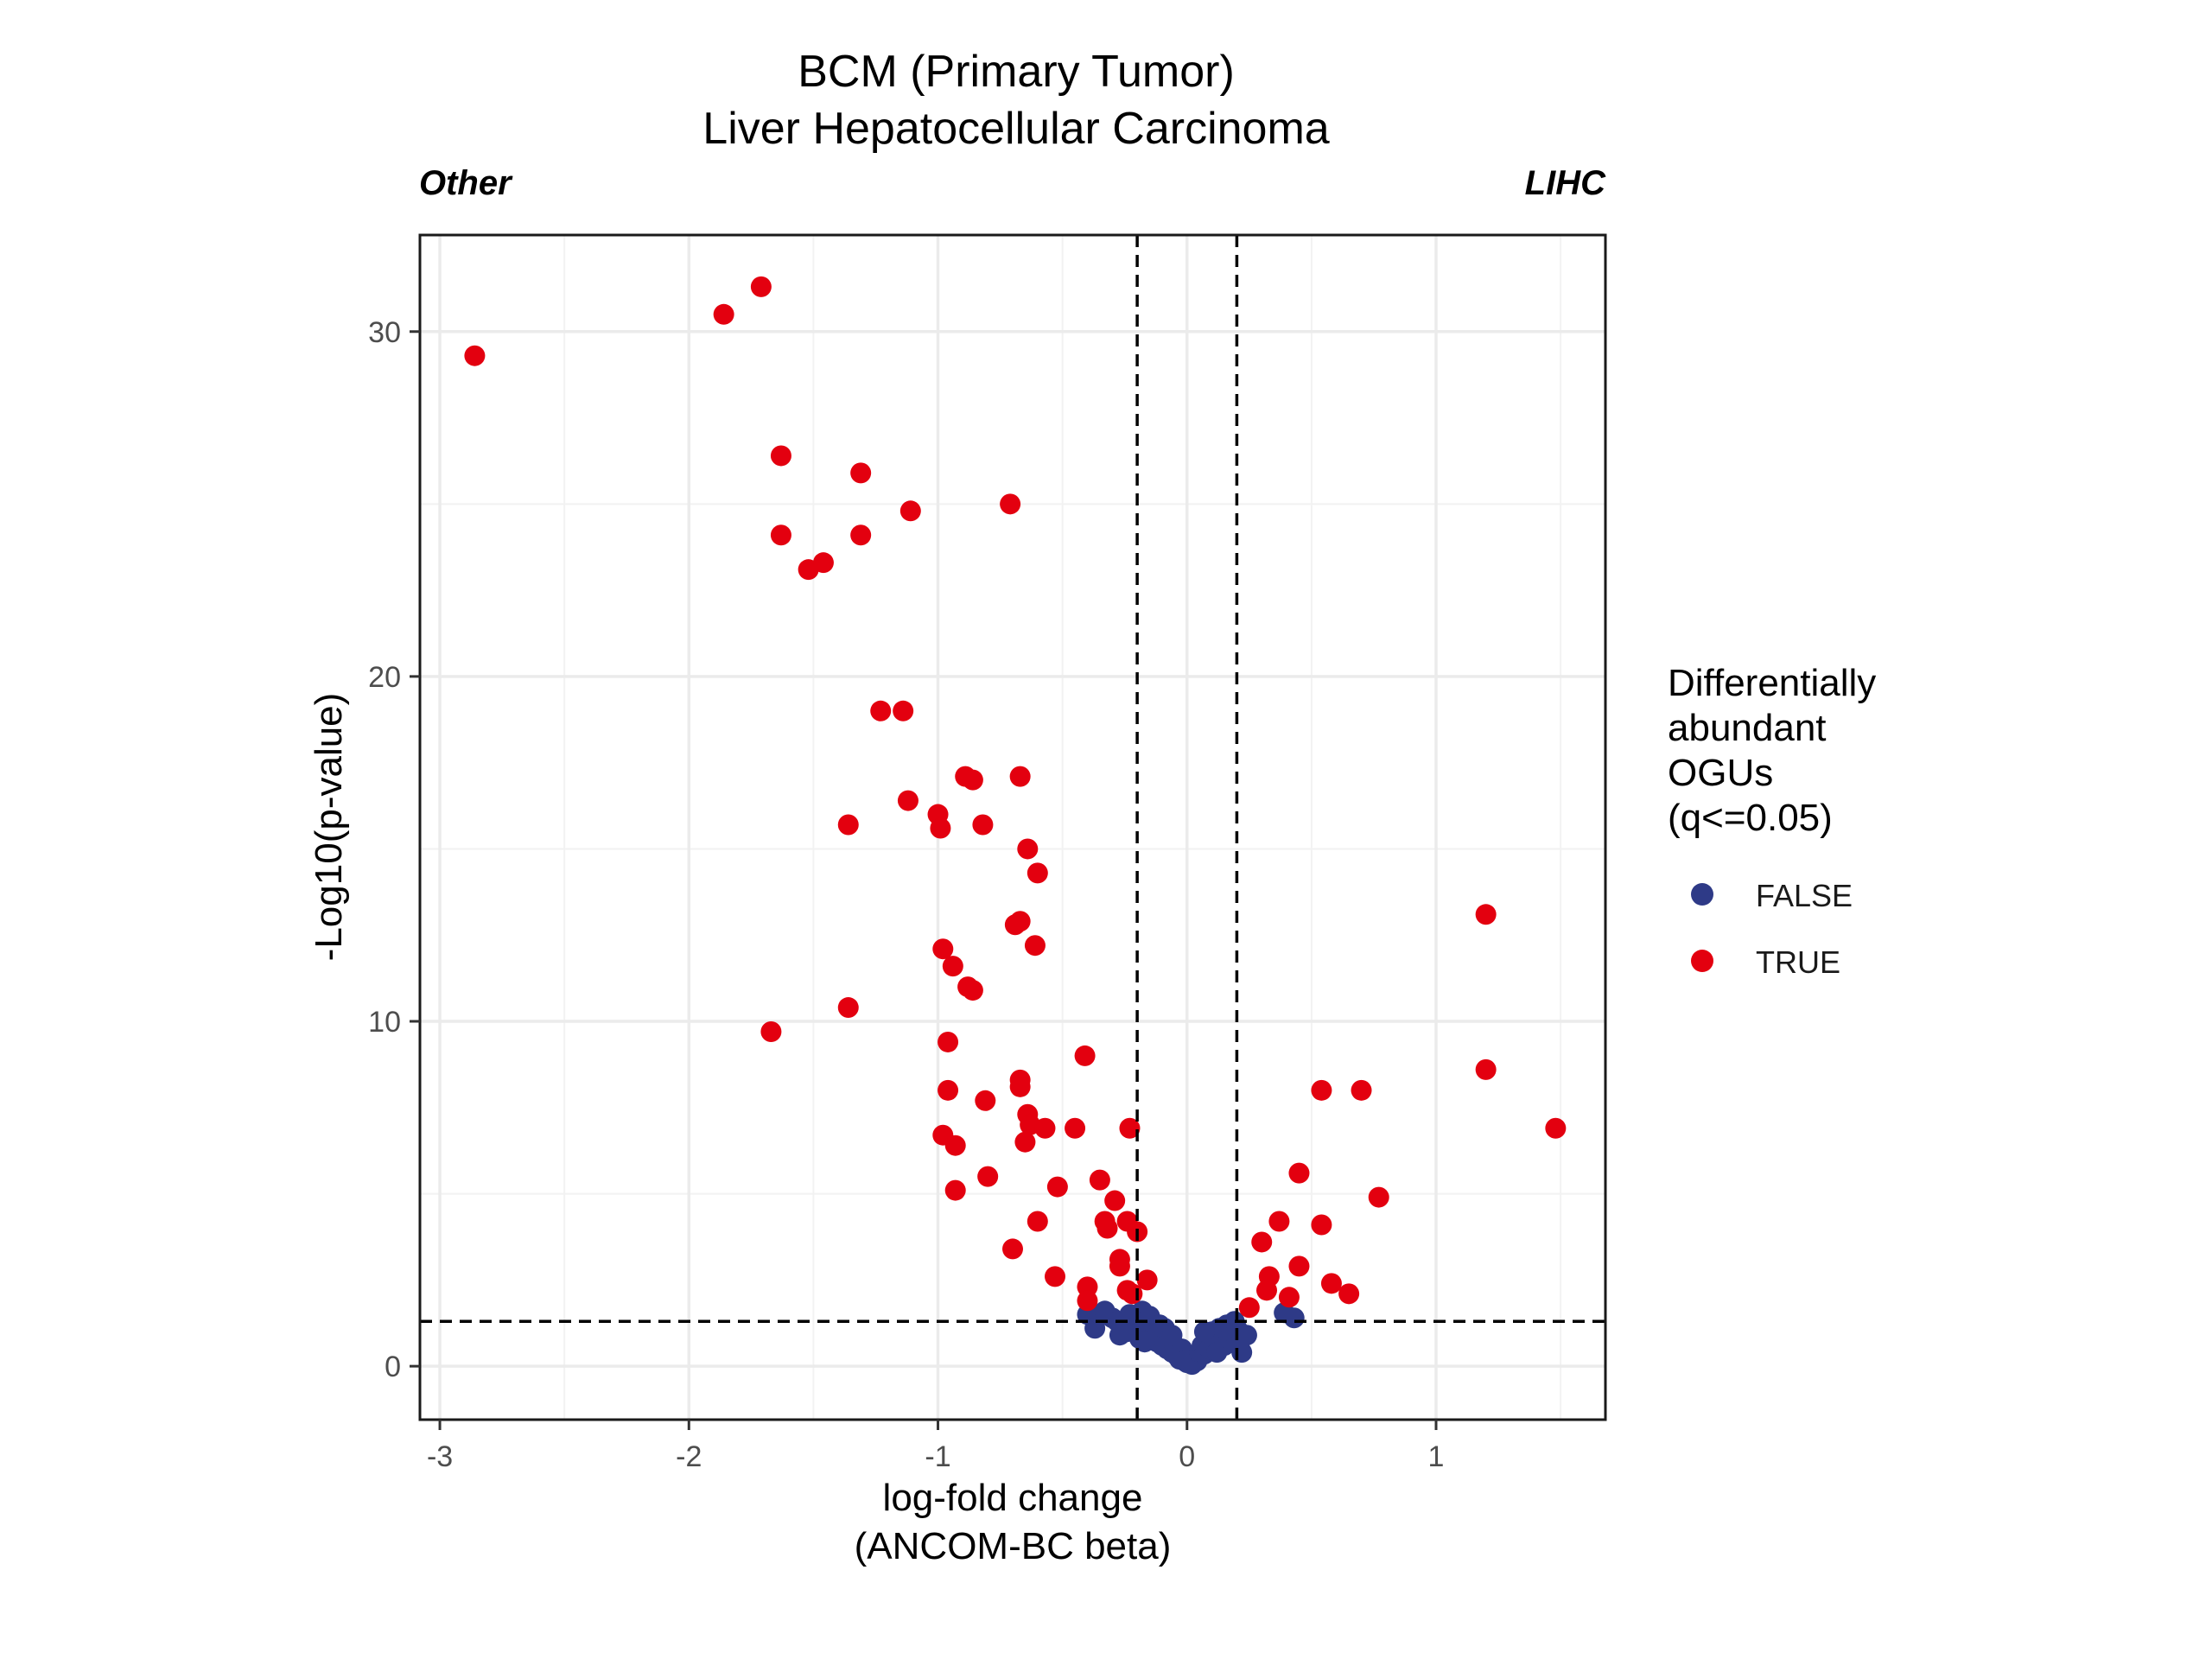 This screenshot has width=2212, height=1659. Describe the element at coordinates (440, 1456) in the screenshot. I see `x-tick-label: -3` at that location.